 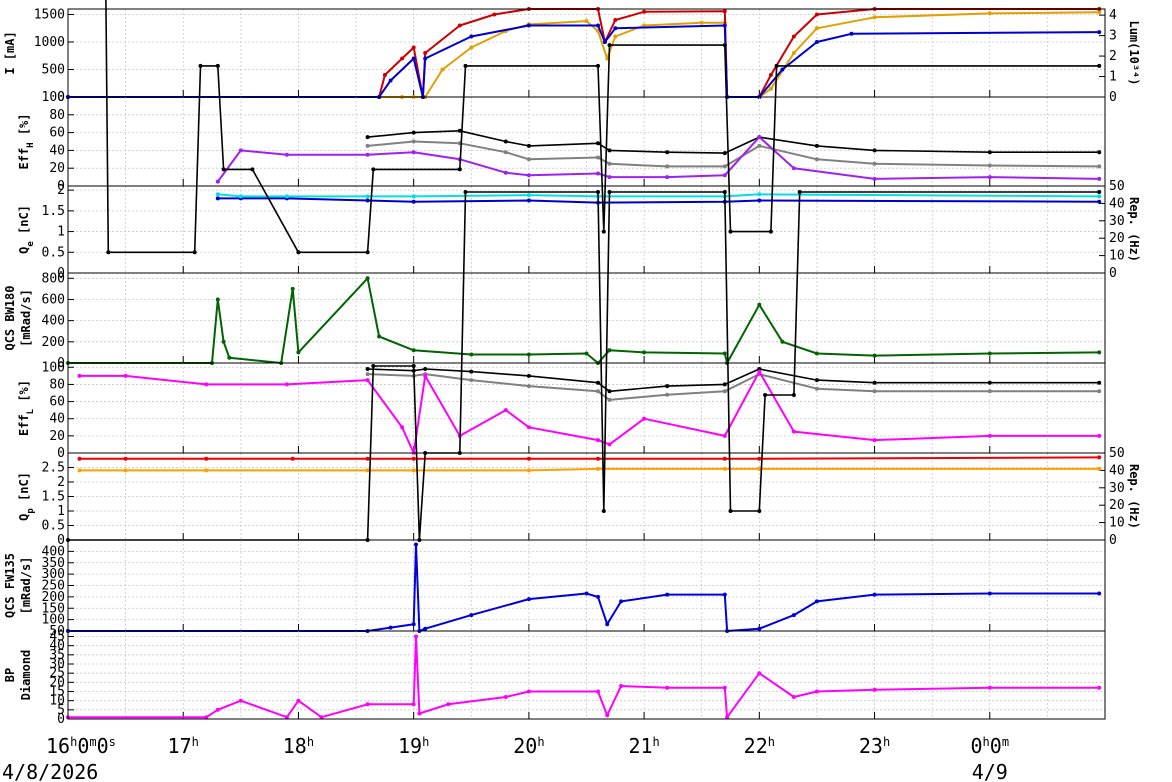 I want to click on y-tick-label: 35, so click(x=57, y=655).